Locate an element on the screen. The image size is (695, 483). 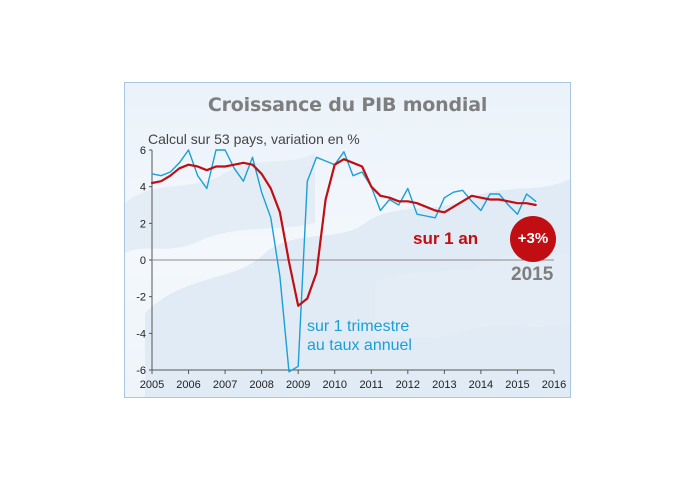
annotation-sur-1-trimestre: sur 1 trimestre au taux annuel is located at coordinates (359, 336).